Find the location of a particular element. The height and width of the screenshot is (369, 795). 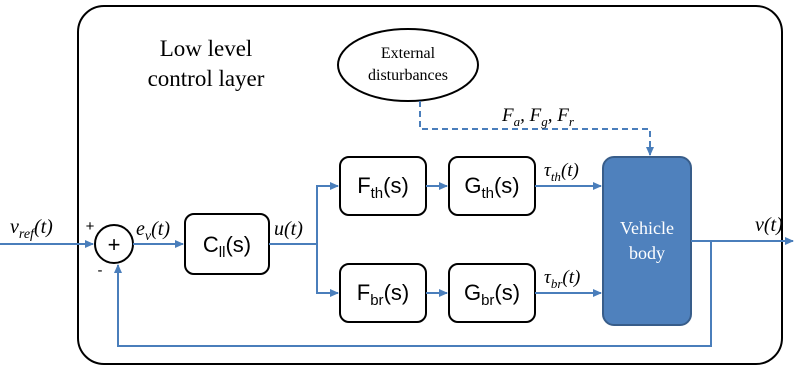

plus-sign: + is located at coordinates (90, 226).